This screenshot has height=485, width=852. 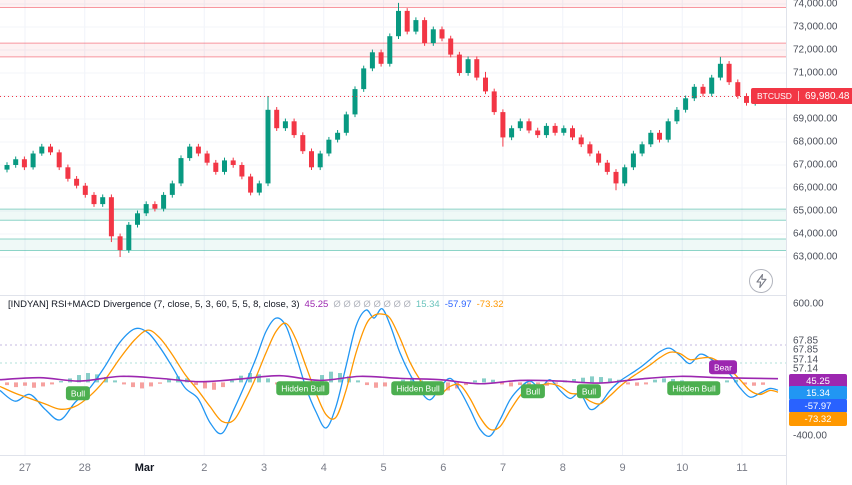 I want to click on time-axis-label: 4, so click(x=323, y=468).